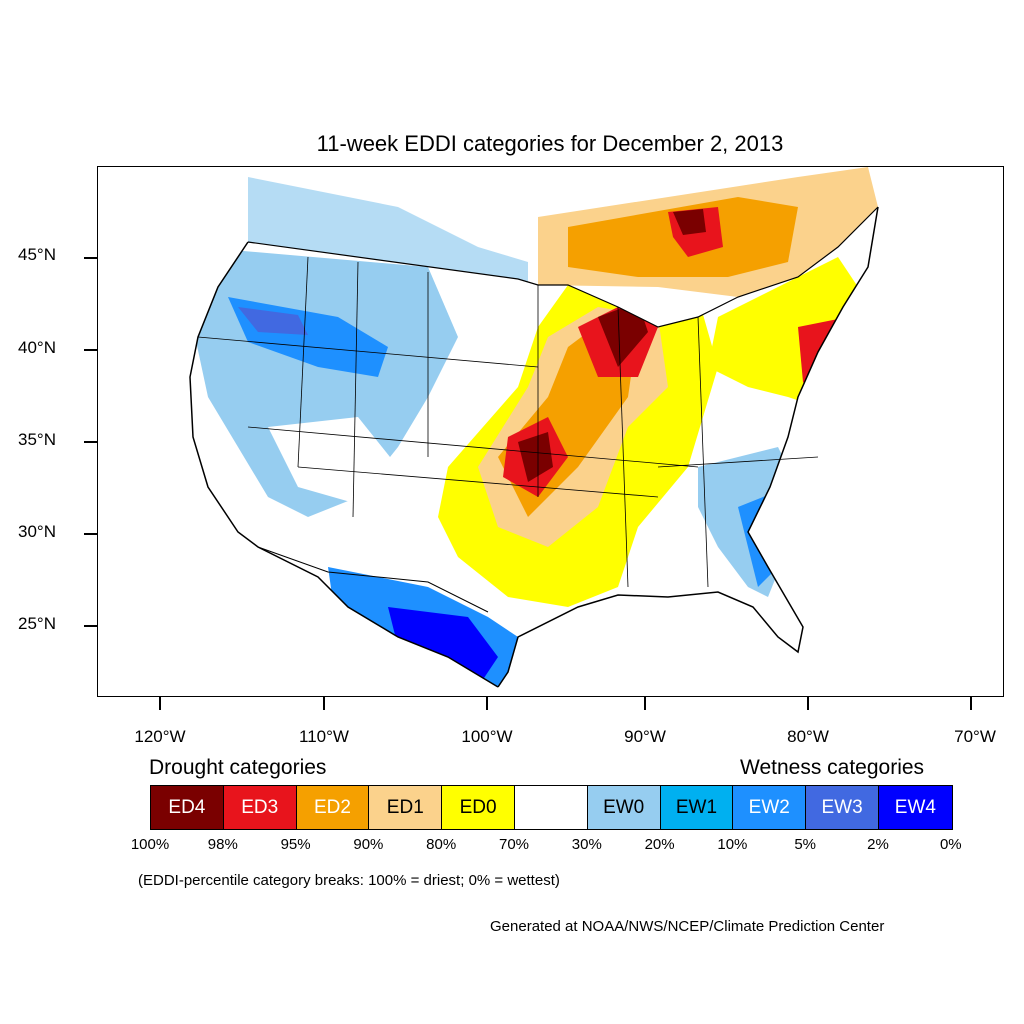  Describe the element at coordinates (842, 807) in the screenshot. I see `legend-box-ew3: EW3` at that location.